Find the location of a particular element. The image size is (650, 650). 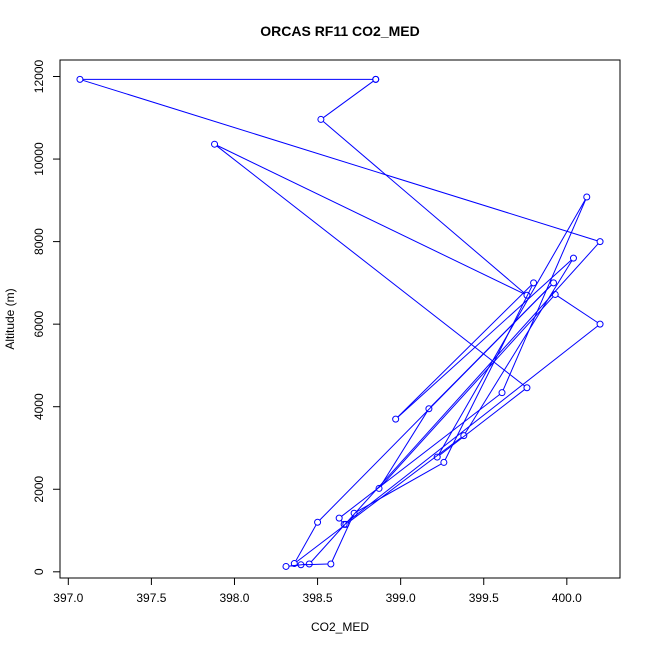

y-tick-label: 4000 is located at coordinates (39, 406).